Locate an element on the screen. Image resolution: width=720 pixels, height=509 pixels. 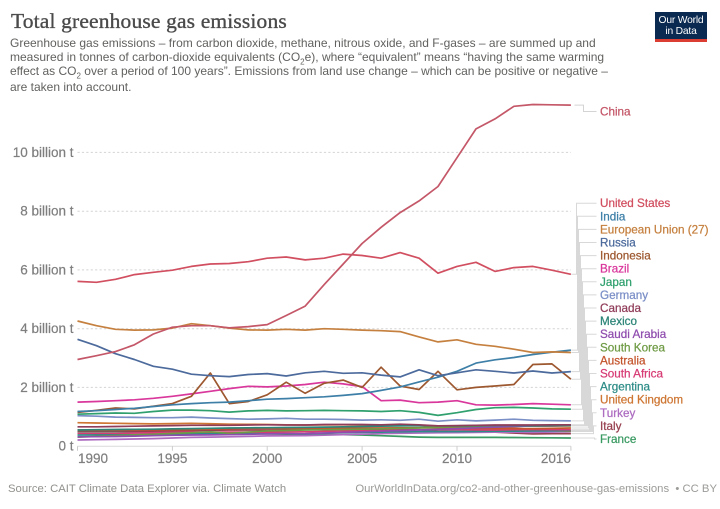
svg-text: 2 billion t is located at coordinates (47, 387).